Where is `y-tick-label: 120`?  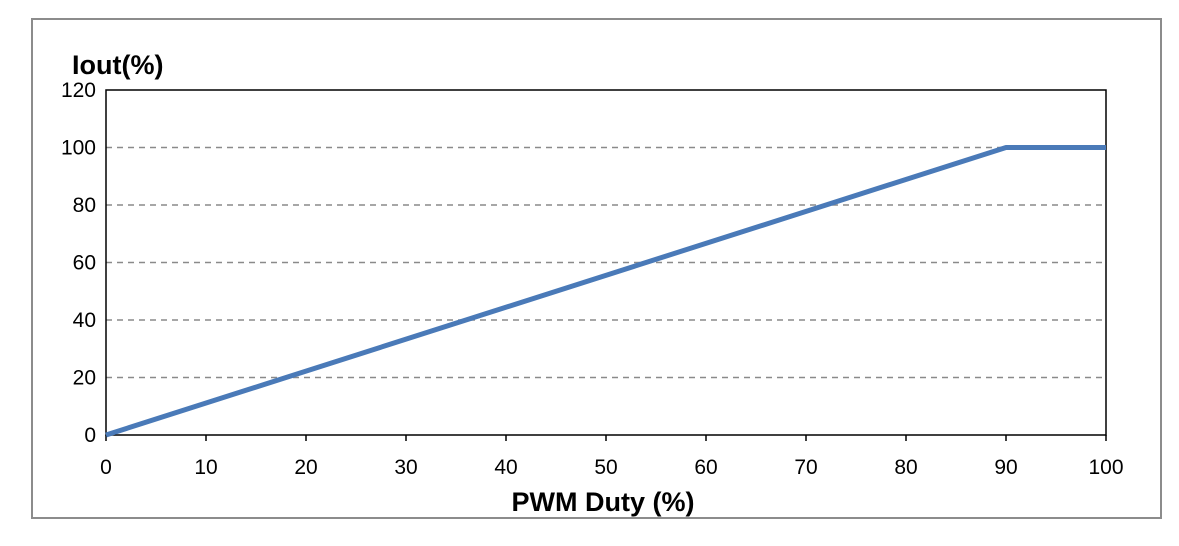 y-tick-label: 120 is located at coordinates (78, 90).